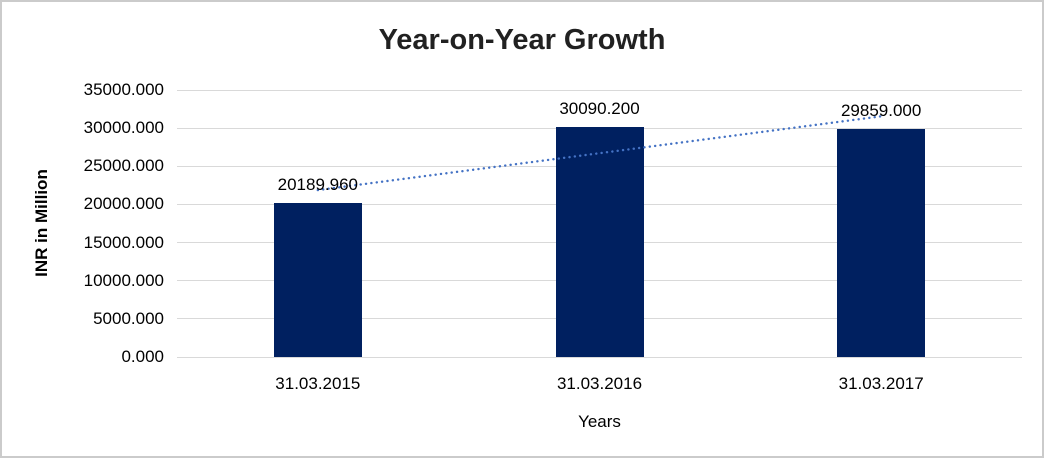  I want to click on bar-value-label: 20189.960, so click(318, 184).